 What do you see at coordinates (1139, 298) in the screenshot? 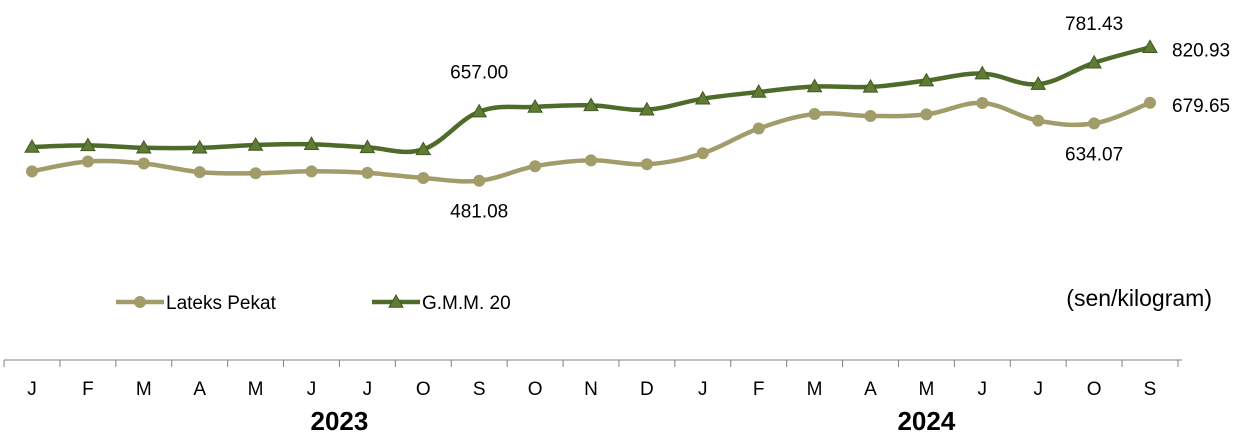
I see `unit-label: (sen/kilogram)` at bounding box center [1139, 298].